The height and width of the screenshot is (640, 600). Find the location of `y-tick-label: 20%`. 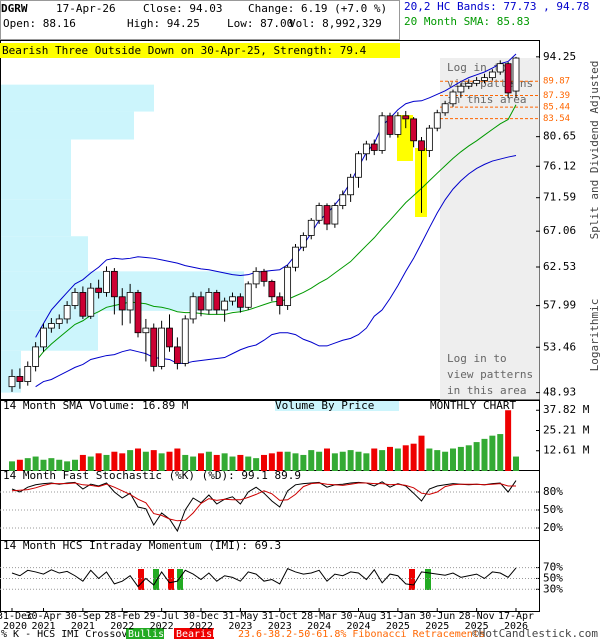

y-tick-label: 20% is located at coordinates (553, 527).